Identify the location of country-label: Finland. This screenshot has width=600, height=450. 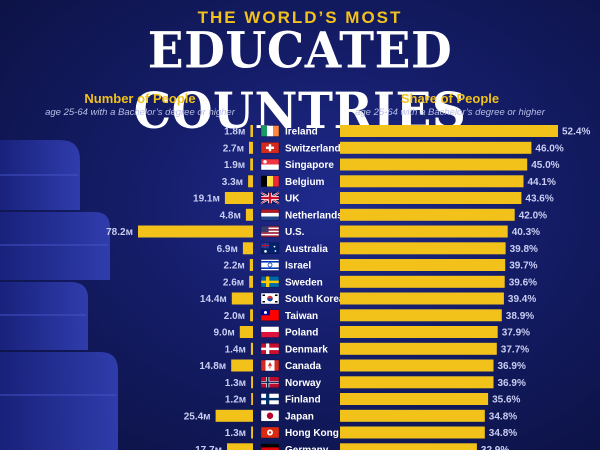
(303, 400).